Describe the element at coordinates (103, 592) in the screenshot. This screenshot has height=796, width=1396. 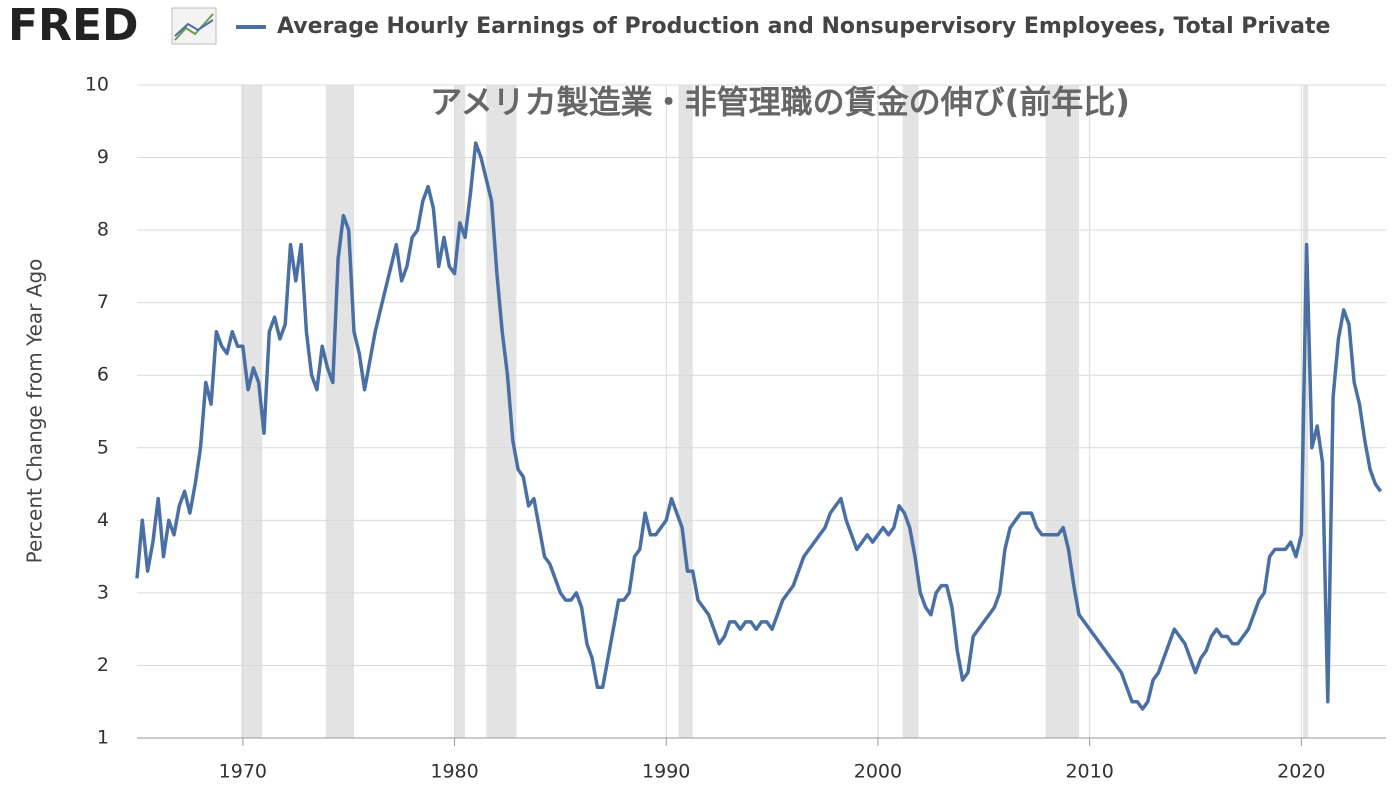
I see `y-tick-label: 3` at that location.